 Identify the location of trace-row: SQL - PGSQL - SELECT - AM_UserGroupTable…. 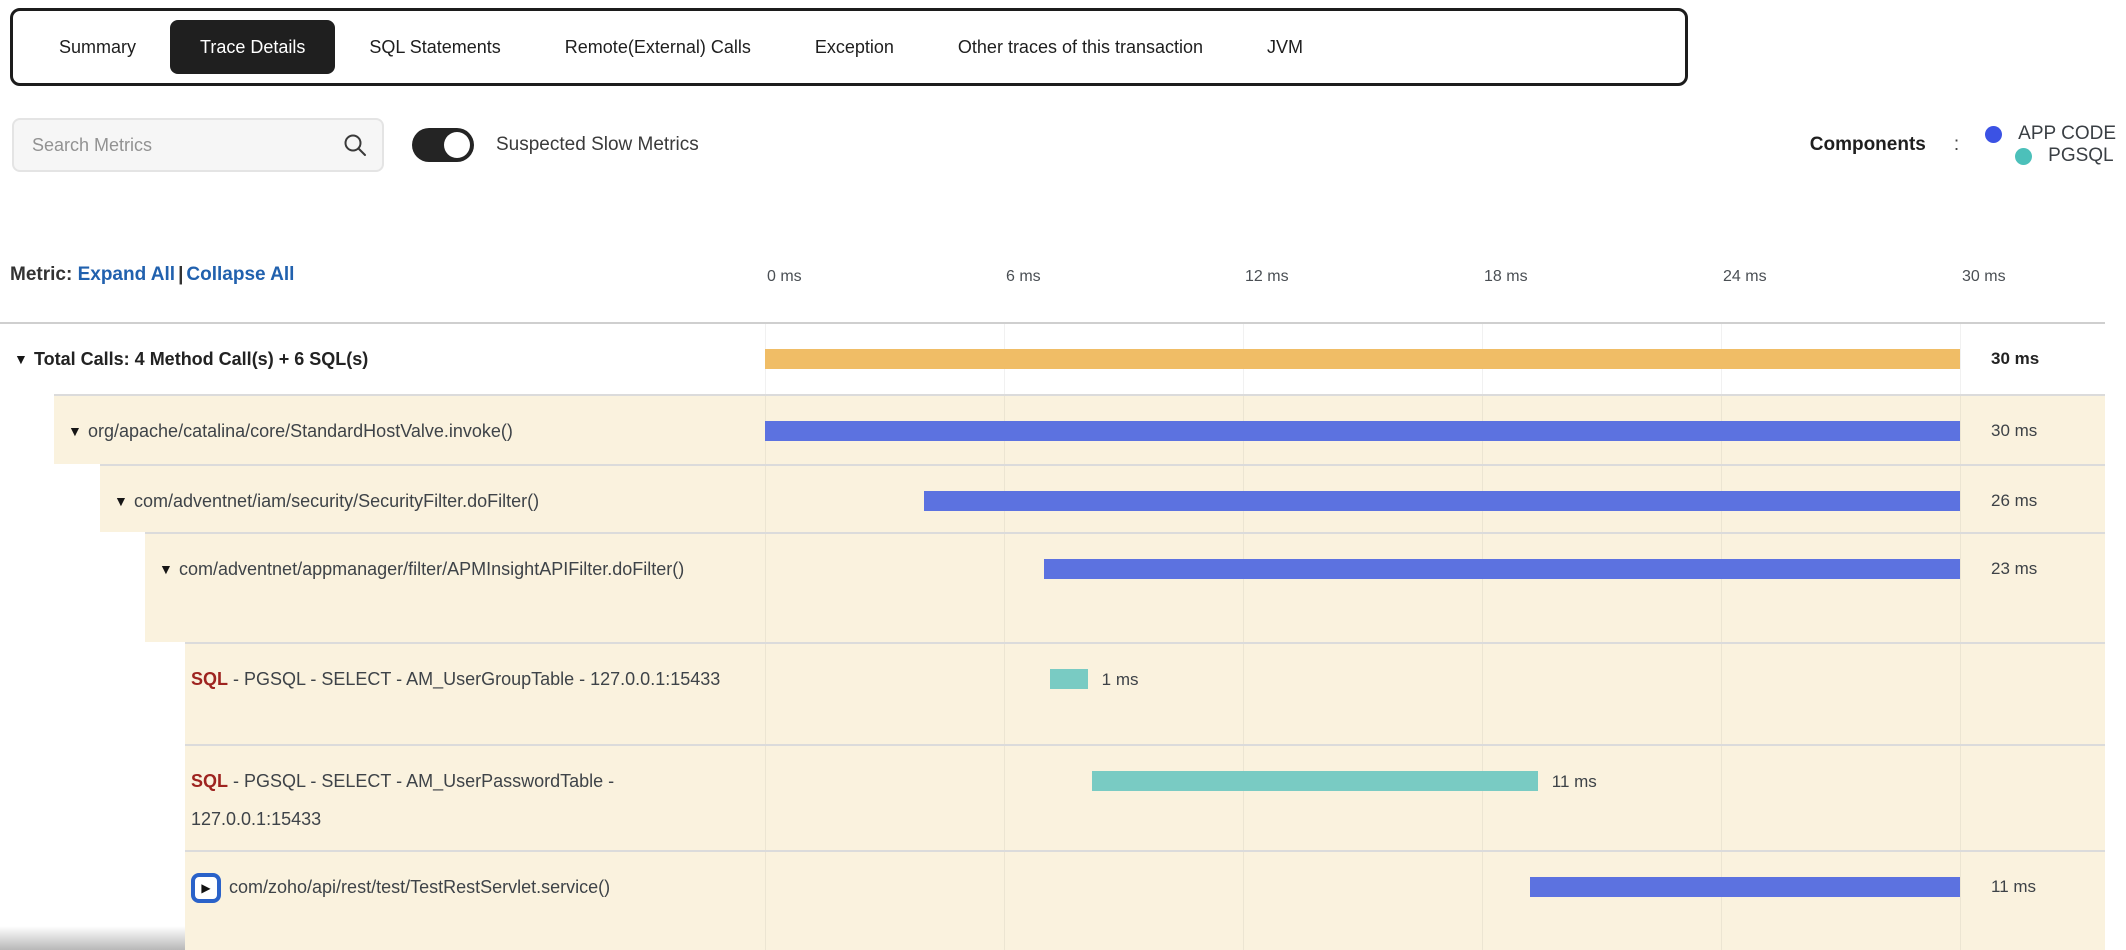
(1052, 693).